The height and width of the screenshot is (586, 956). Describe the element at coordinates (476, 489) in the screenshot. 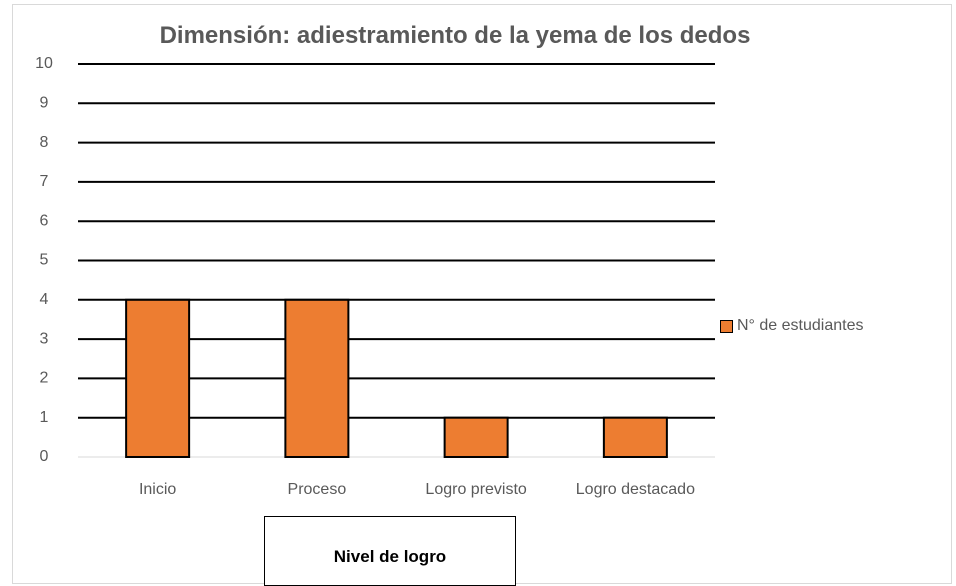

I see `x-tick-label: Logro previsto` at that location.